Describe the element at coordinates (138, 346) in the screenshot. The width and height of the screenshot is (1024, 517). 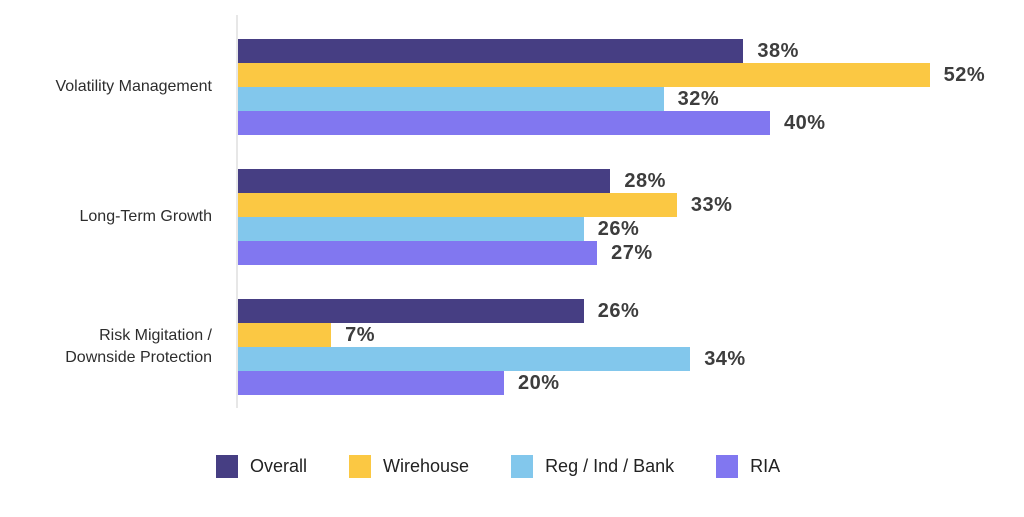
I see `category-label: Risk Migitation / Downside Protection` at that location.